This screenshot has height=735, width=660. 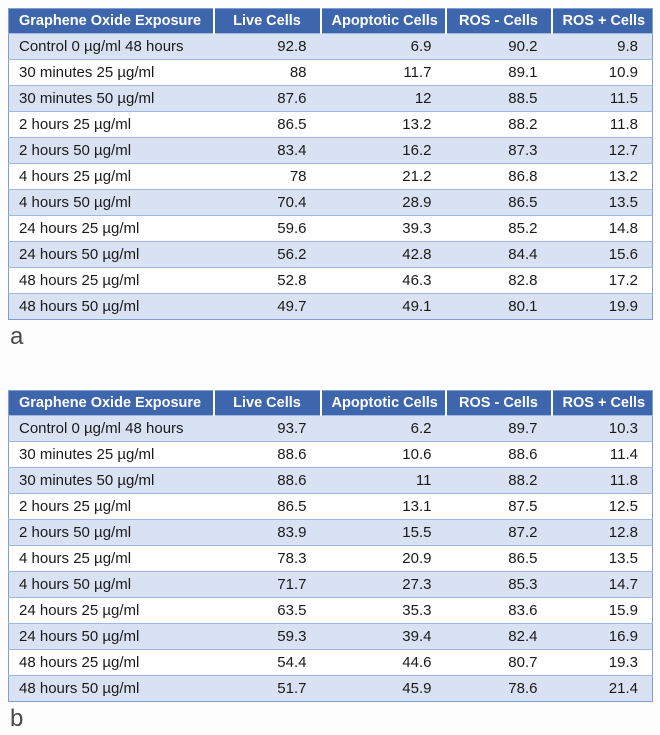 What do you see at coordinates (111, 480) in the screenshot?
I see `exposure-cell: 30 minutes 50 µg/ml` at bounding box center [111, 480].